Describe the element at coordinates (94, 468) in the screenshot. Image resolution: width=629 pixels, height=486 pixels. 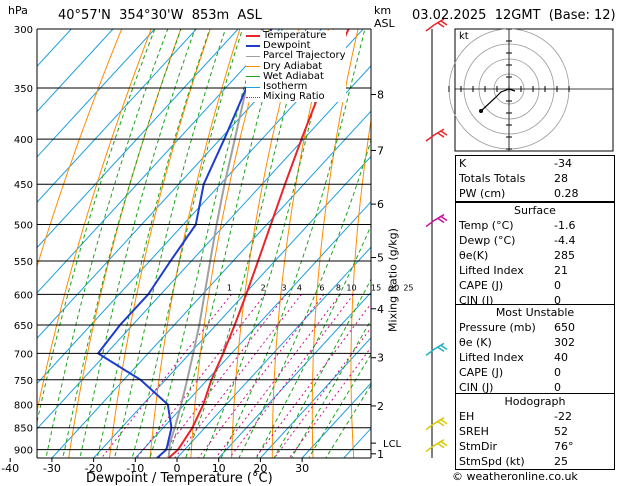
I see `x-tick-label: -20` at that location.